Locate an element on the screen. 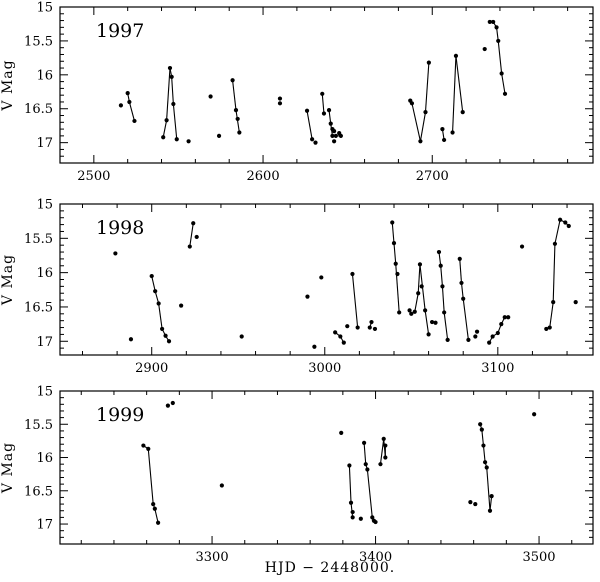 This screenshot has width=600, height=582. x-tick-label: 3400 is located at coordinates (375, 557).